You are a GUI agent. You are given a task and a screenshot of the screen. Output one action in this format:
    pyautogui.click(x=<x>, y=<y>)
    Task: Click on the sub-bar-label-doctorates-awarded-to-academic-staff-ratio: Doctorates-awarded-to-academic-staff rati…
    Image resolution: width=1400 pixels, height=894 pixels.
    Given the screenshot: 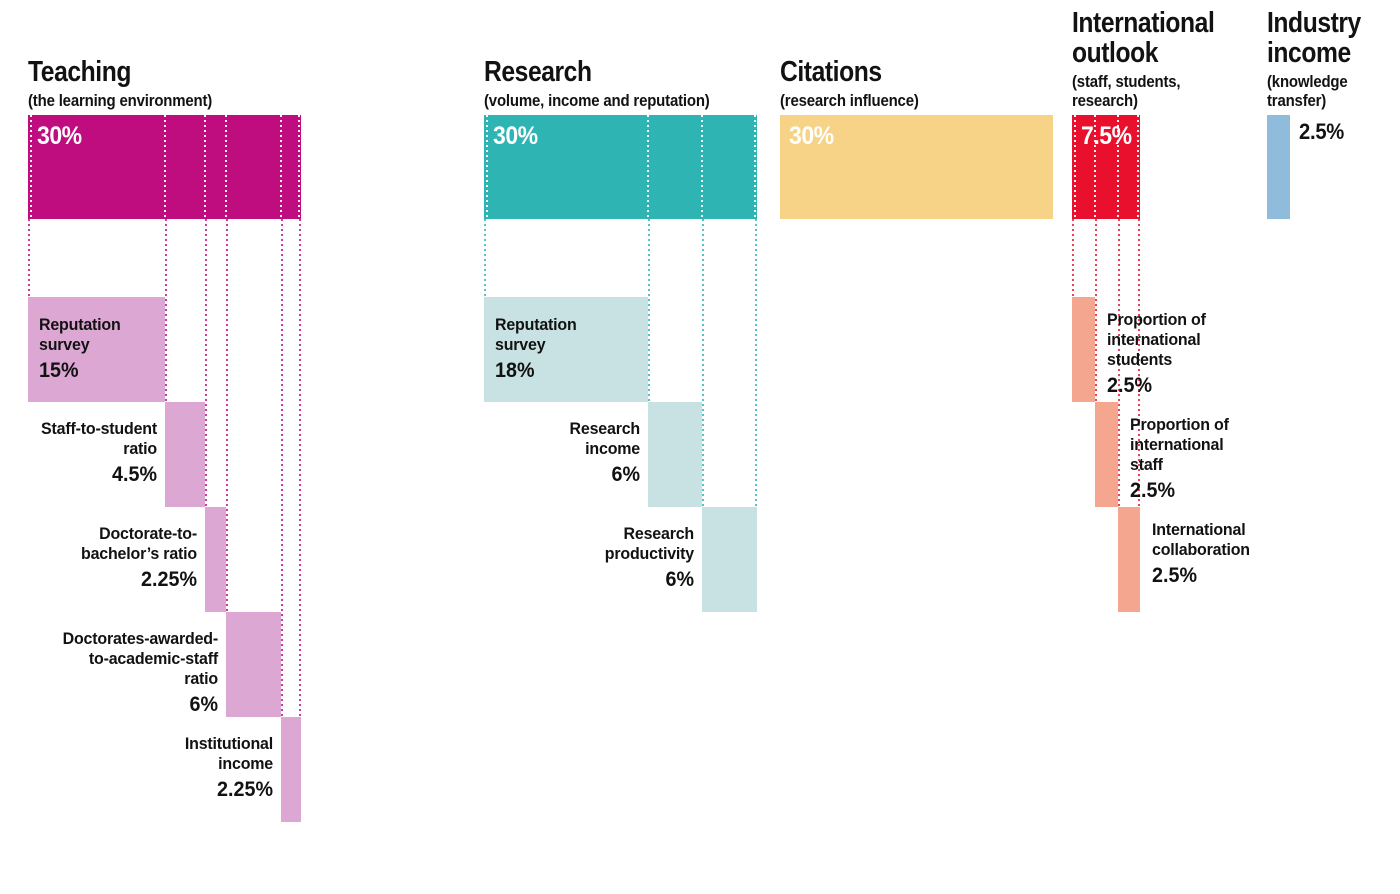 What is the action you would take?
    pyautogui.click(x=134, y=673)
    